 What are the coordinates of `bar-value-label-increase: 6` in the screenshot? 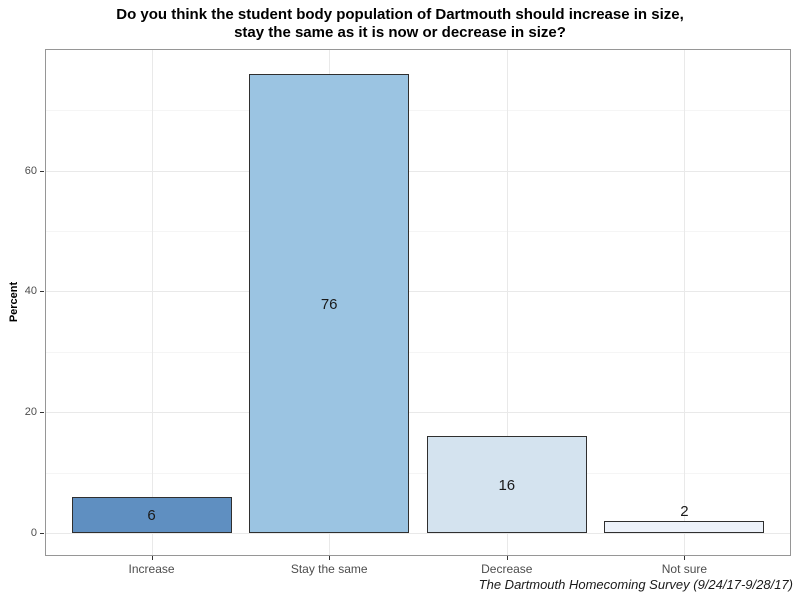 It's located at (151, 516).